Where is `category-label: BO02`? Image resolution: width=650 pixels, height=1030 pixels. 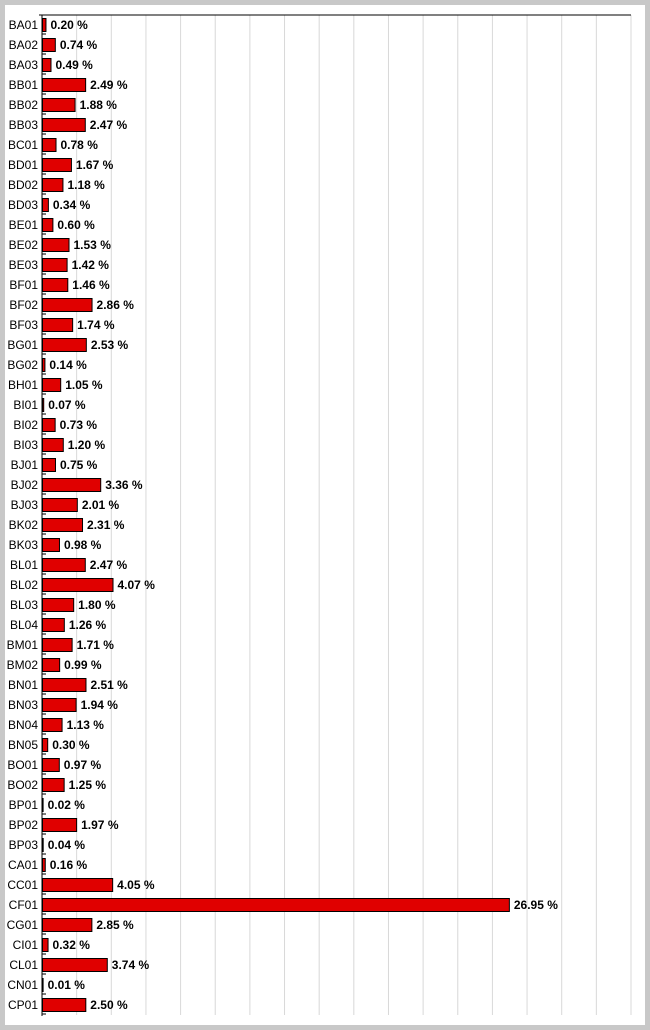
category-label: BO02 is located at coordinates (22, 785).